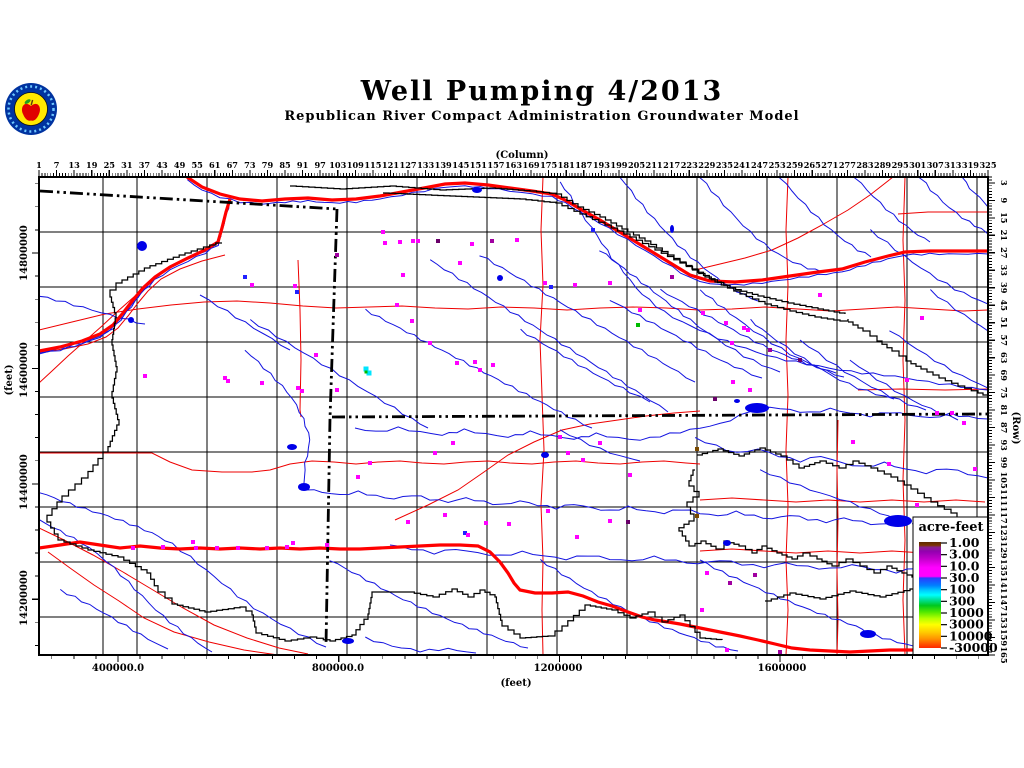 Image resolution: width=1024 pixels, height=768 pixels. I want to click on column-tick-label: 79, so click(268, 165).